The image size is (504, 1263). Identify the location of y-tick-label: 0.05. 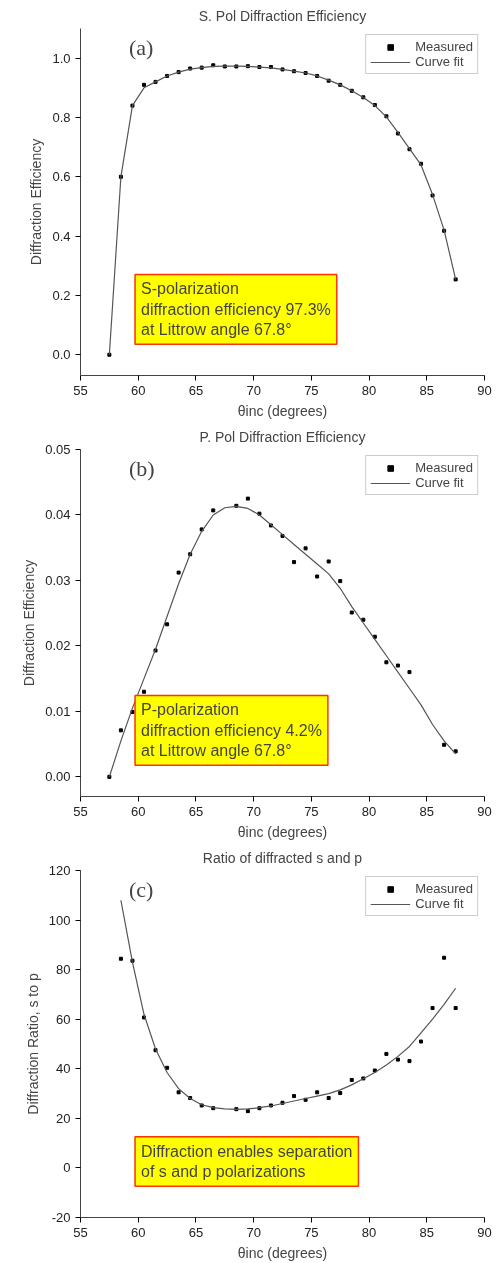
(58, 449).